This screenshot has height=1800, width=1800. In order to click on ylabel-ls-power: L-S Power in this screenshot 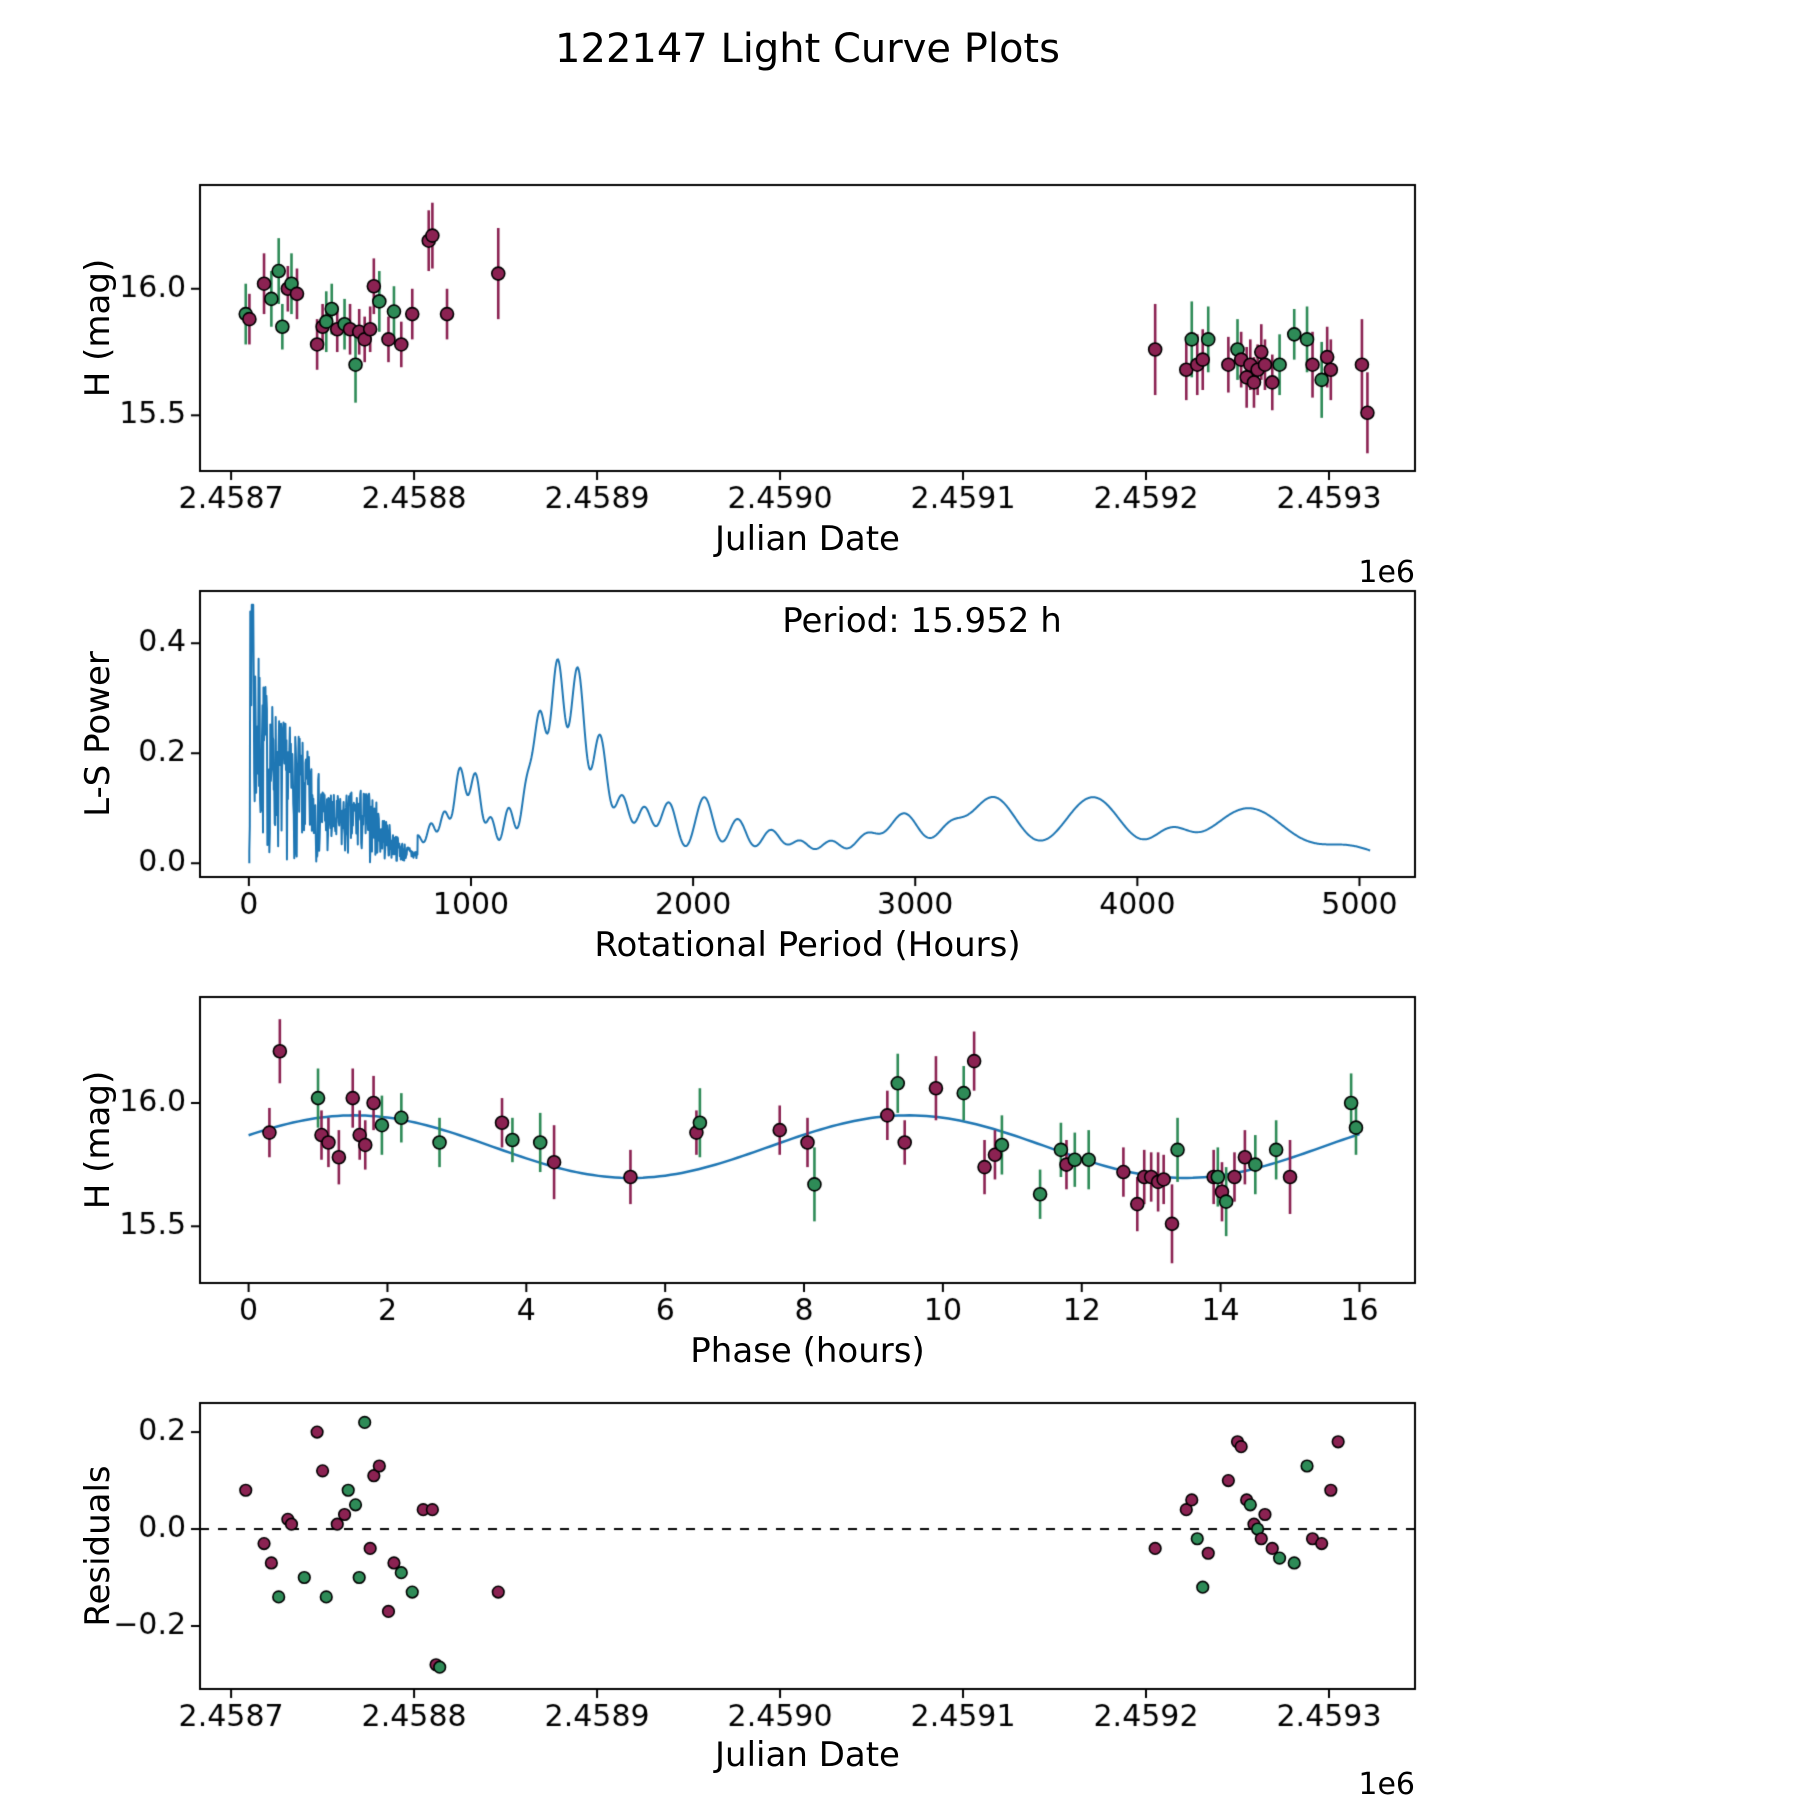, I will do `click(98, 734)`.